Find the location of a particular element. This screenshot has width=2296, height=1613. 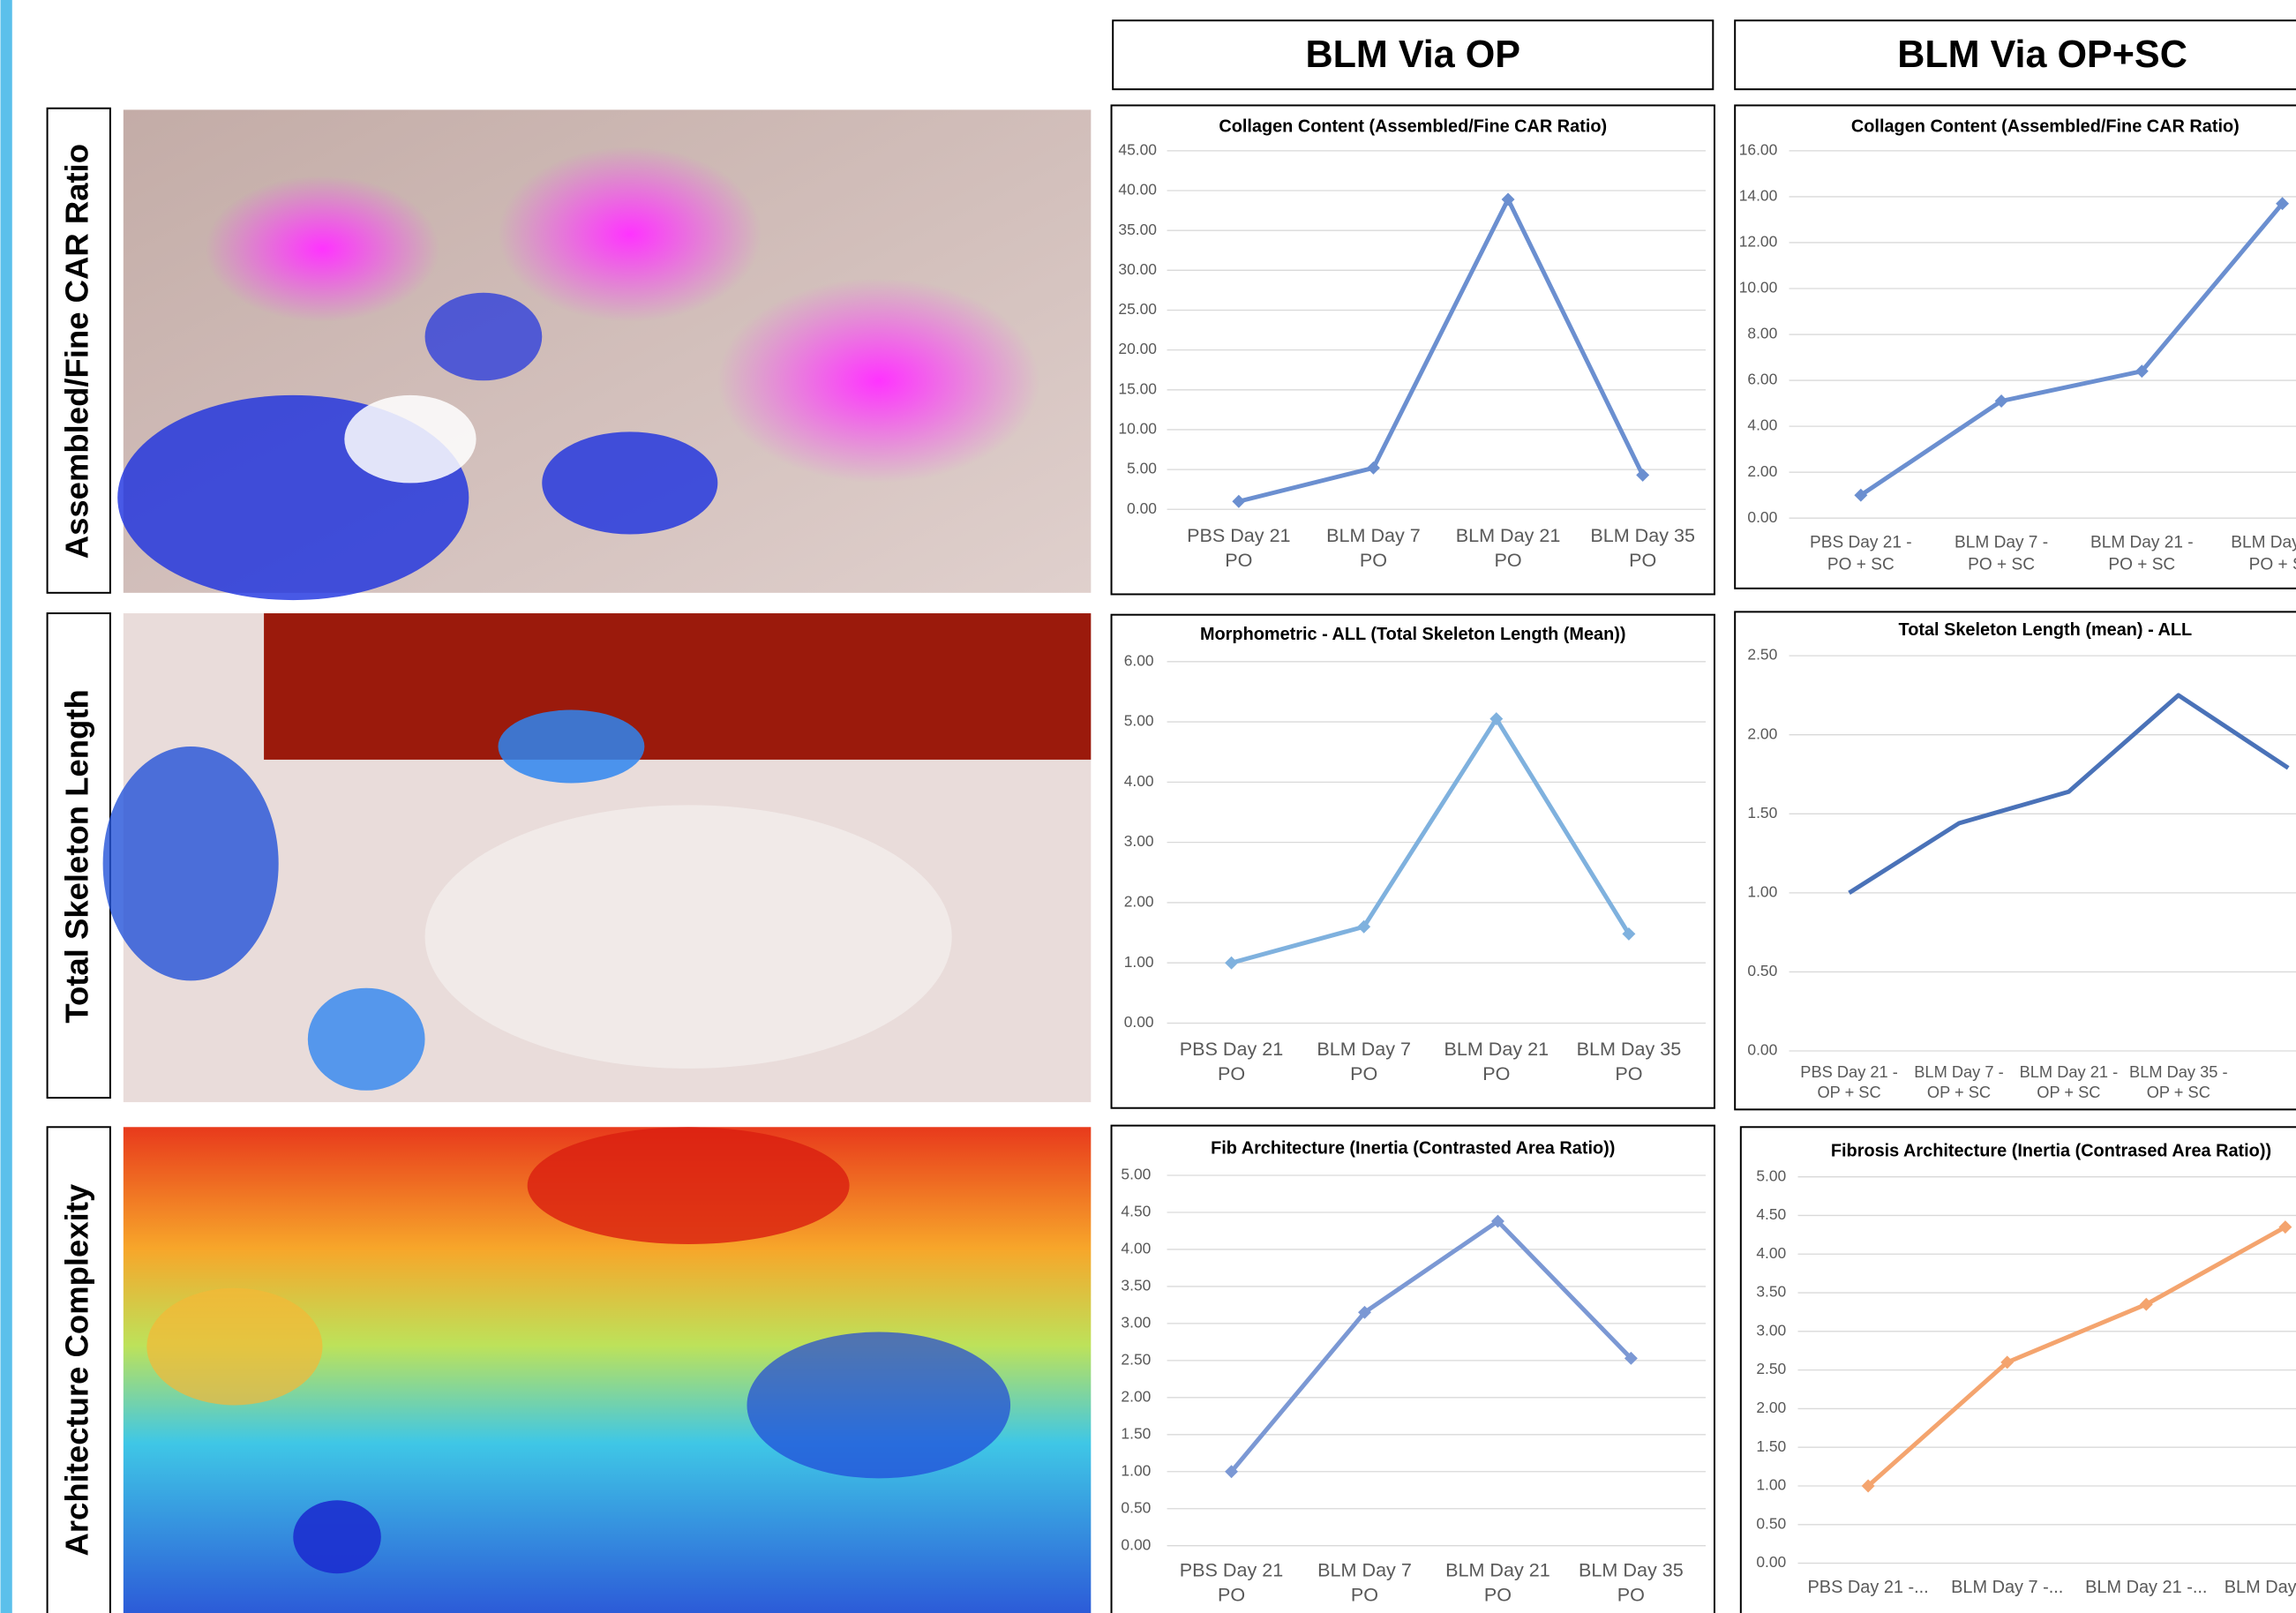

y-tick-label: 1.00 is located at coordinates (1136, 1470).